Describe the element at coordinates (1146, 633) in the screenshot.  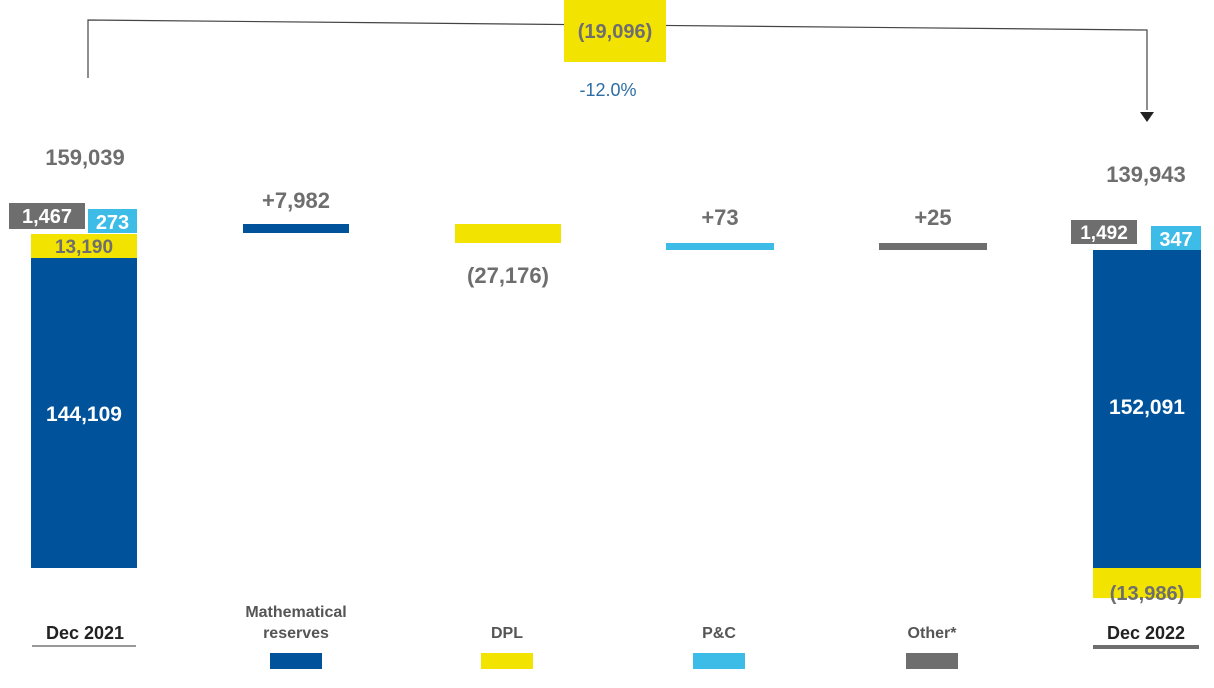
I see `category-label-dec-2022: Dec 2022` at that location.